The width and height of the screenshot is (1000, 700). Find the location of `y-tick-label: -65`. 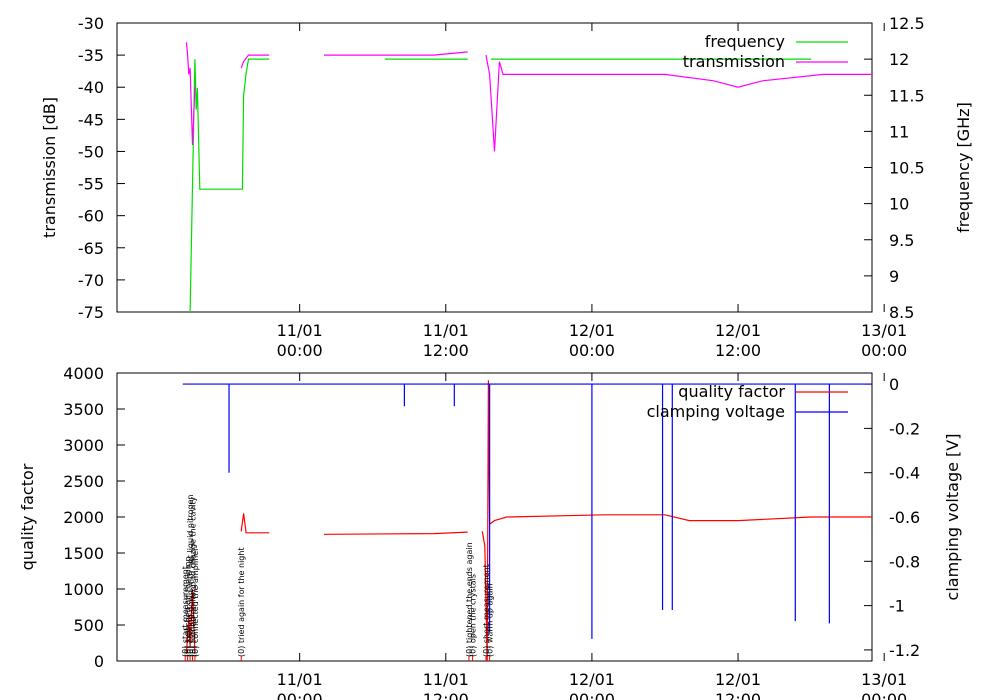

y-tick-label: -65 is located at coordinates (91, 248).